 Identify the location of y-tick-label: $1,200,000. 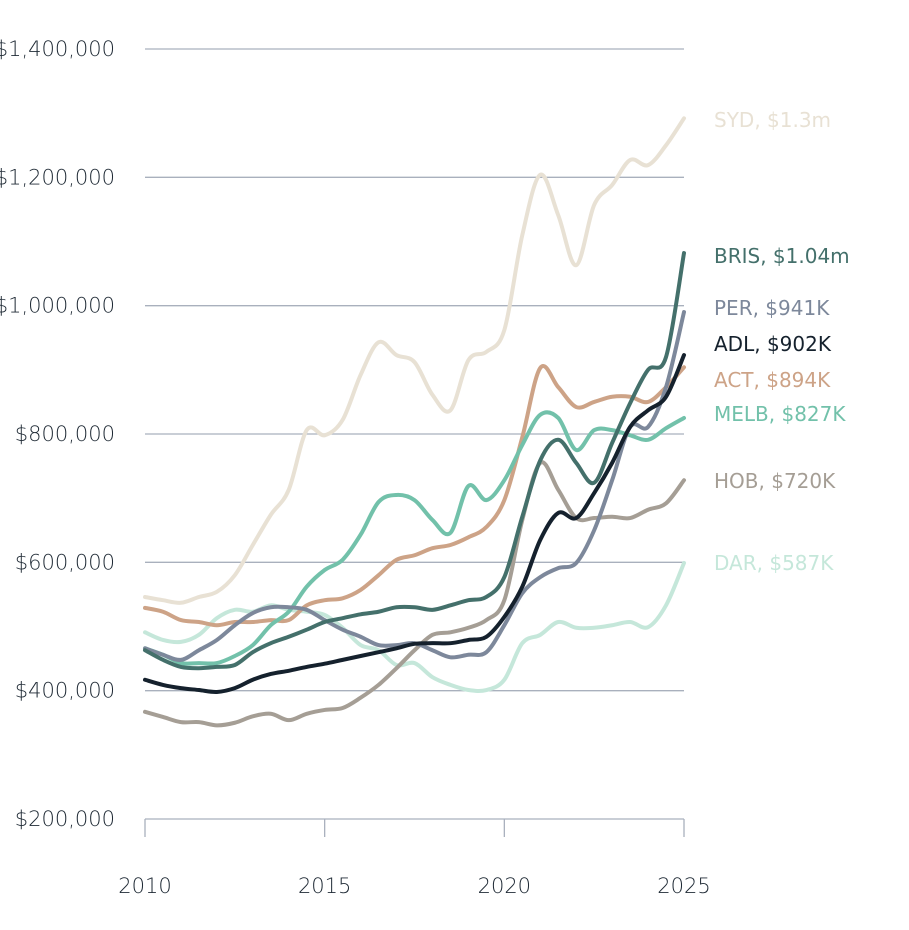
(57, 177).